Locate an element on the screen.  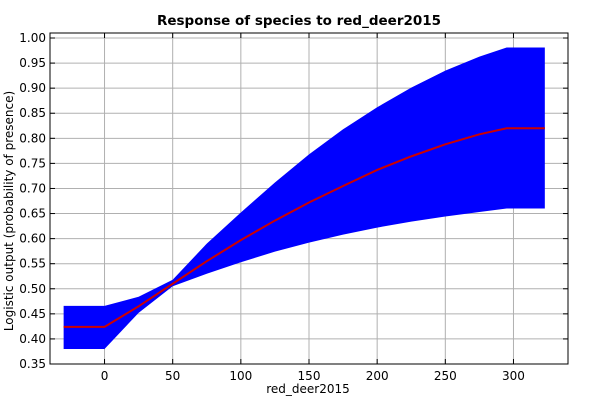
x-tick-label: 50 is located at coordinates (172, 376).